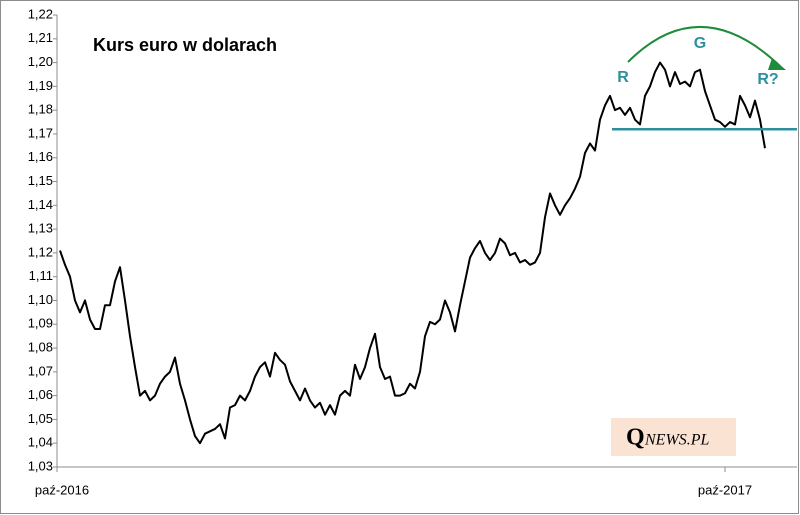  I want to click on arrow, so click(704, 46).